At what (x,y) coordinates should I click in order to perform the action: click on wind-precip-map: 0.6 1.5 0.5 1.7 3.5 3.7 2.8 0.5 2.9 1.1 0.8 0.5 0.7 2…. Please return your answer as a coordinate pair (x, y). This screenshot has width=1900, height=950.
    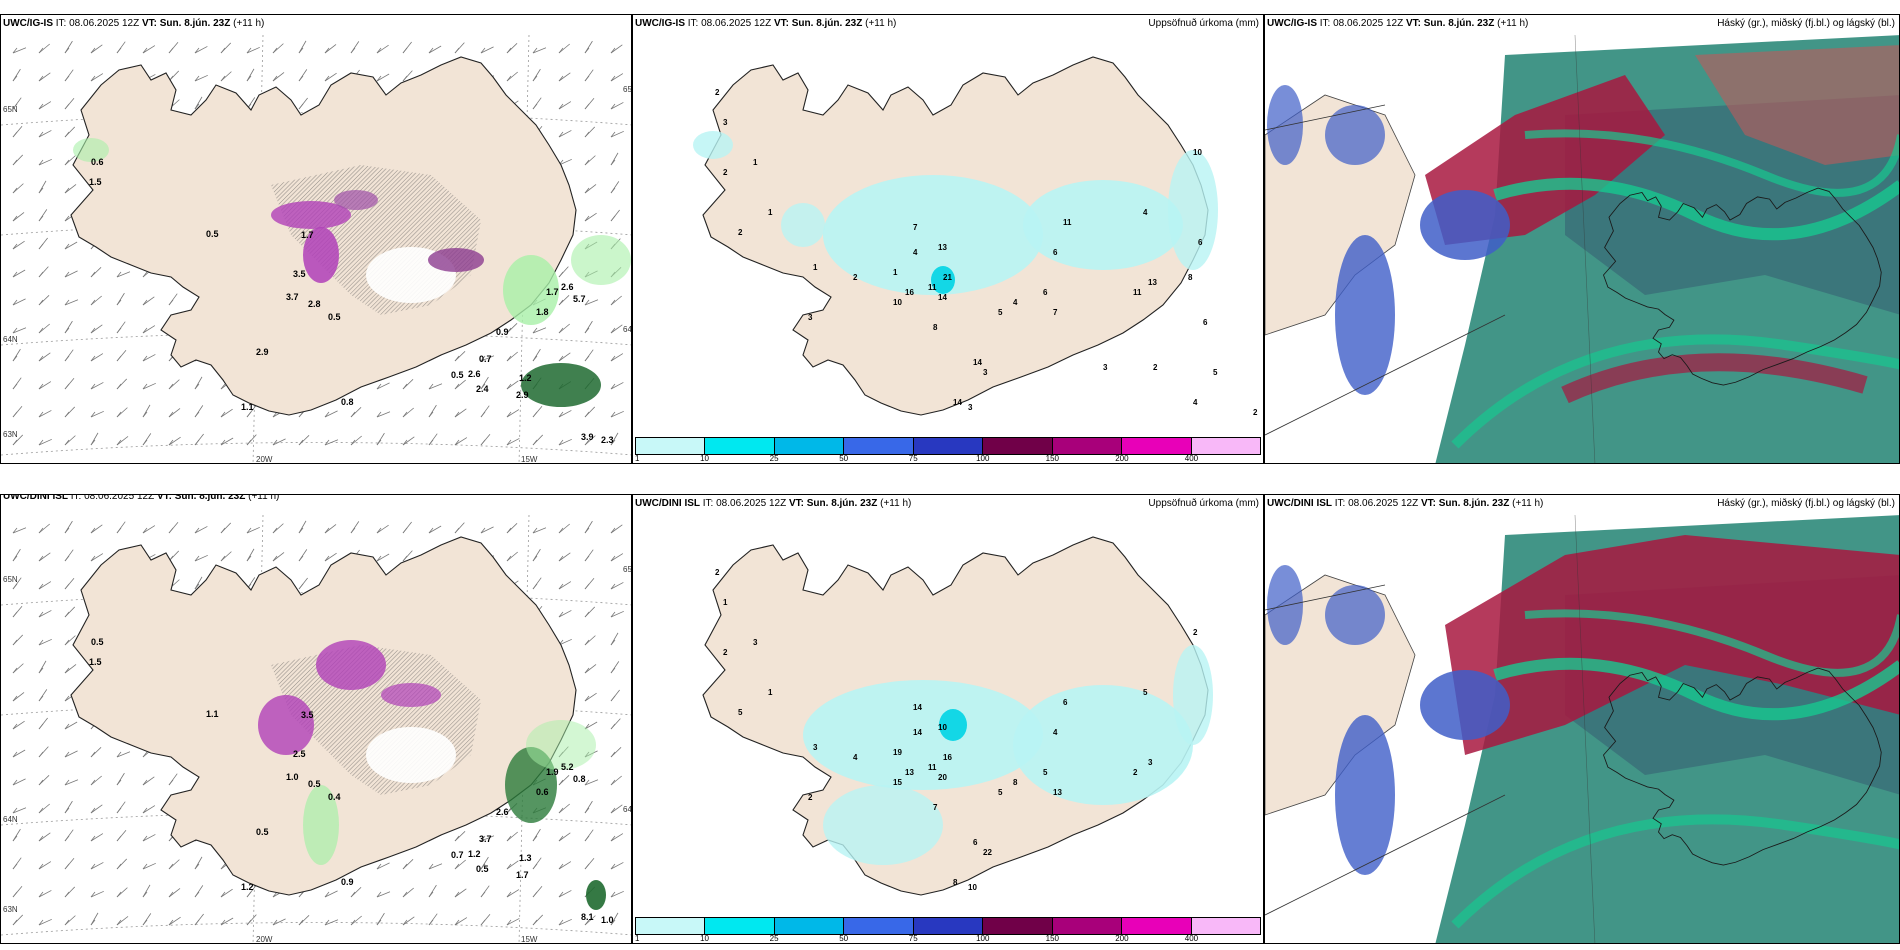
    Looking at the image, I should click on (316, 248).